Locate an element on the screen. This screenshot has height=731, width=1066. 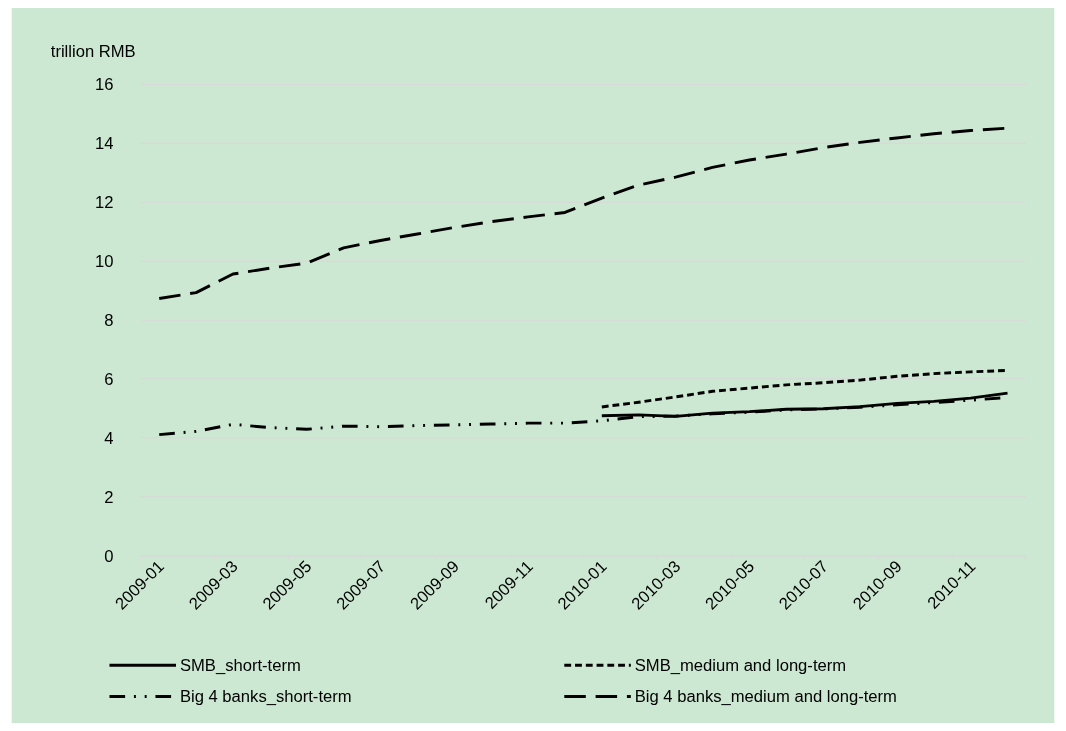
y-tick-label: 6 is located at coordinates (109, 379).